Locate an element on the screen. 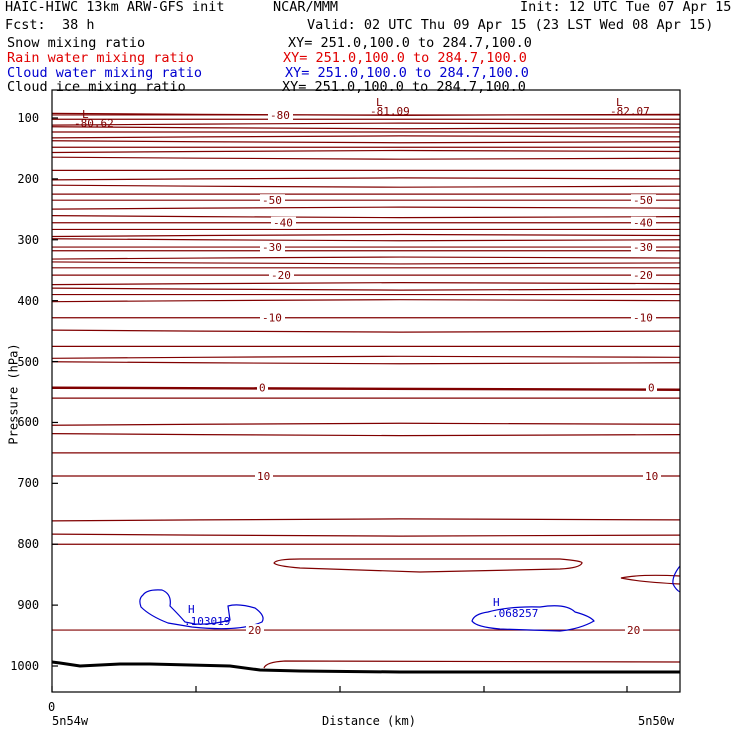 This screenshot has width=740, height=740. extremum-value: -81.09 is located at coordinates (390, 111).